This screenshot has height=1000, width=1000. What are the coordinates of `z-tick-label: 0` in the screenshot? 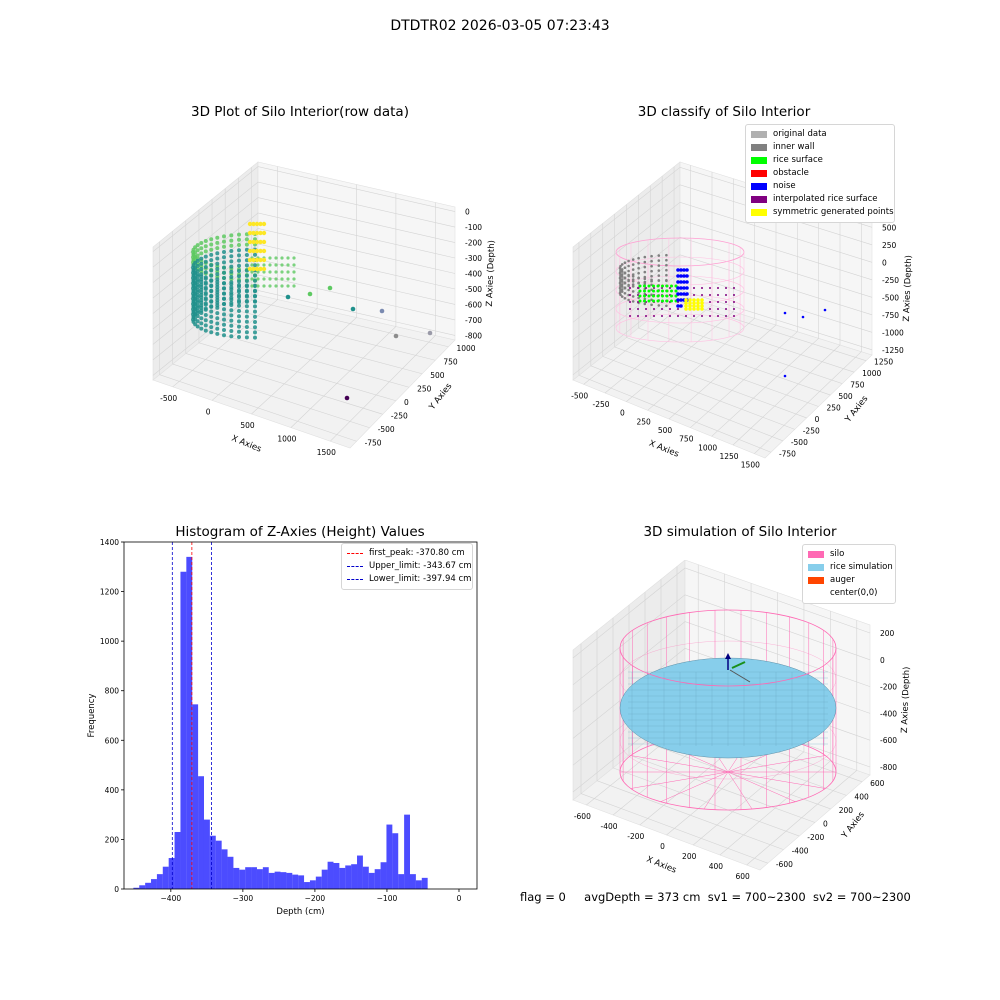 It's located at (884, 262).